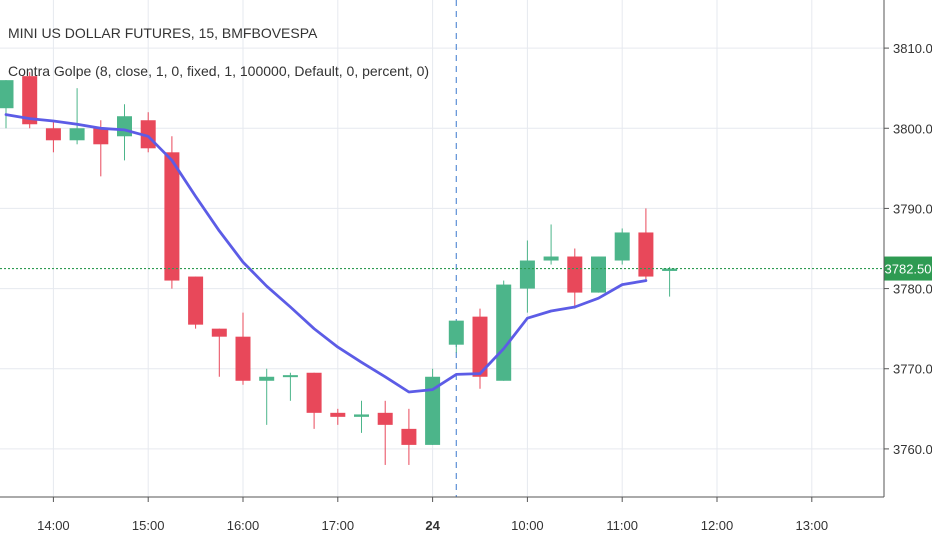 This screenshot has width=932, height=555. I want to click on y-tick-label: 3770.00, so click(912, 369).